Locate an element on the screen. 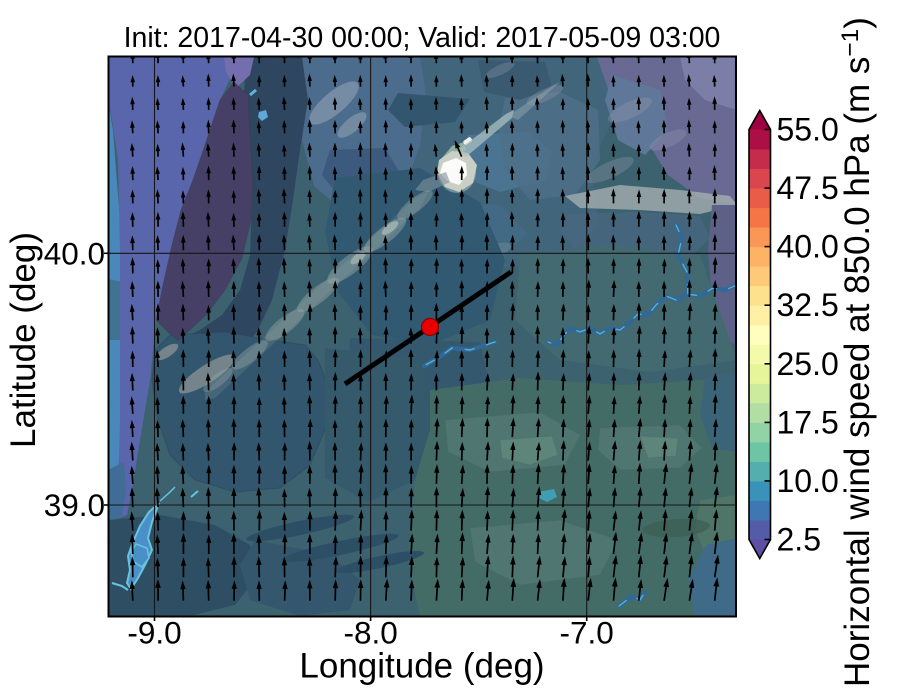 This screenshot has height=700, width=900. svg-text: 47.5 is located at coordinates (808, 188).